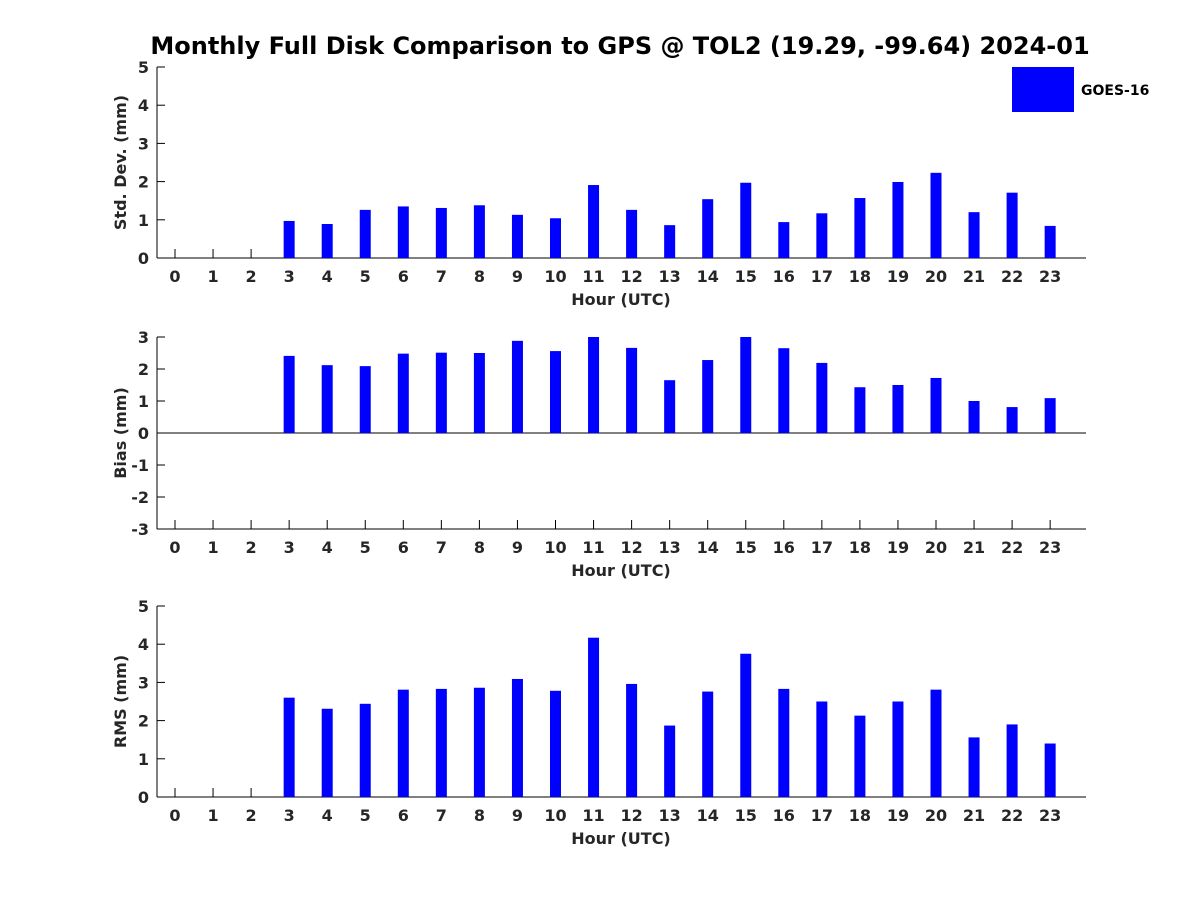  Describe the element at coordinates (143, 67) in the screenshot. I see `y-tick-label: 5` at that location.